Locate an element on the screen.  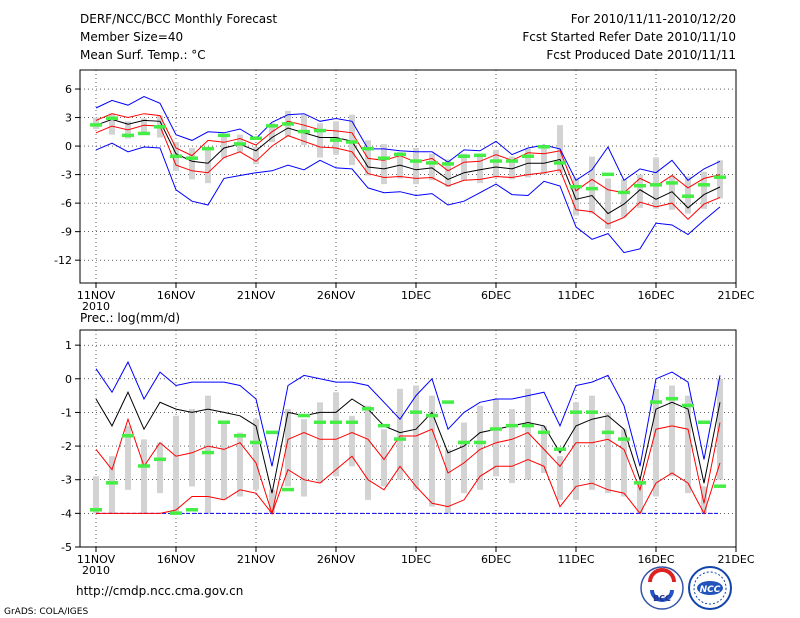
ncc-logo: NCC is located at coordinates (710, 588).